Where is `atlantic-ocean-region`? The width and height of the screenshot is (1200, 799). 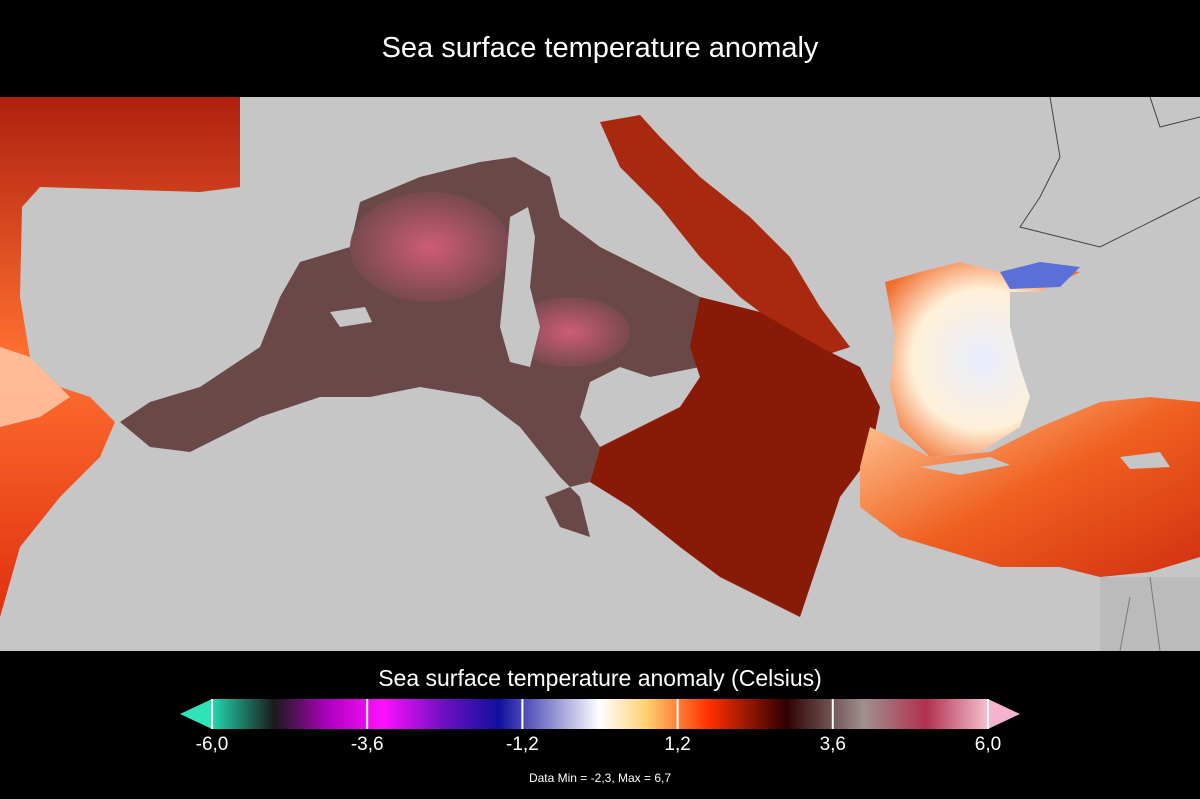 atlantic-ocean-region is located at coordinates (120, 357).